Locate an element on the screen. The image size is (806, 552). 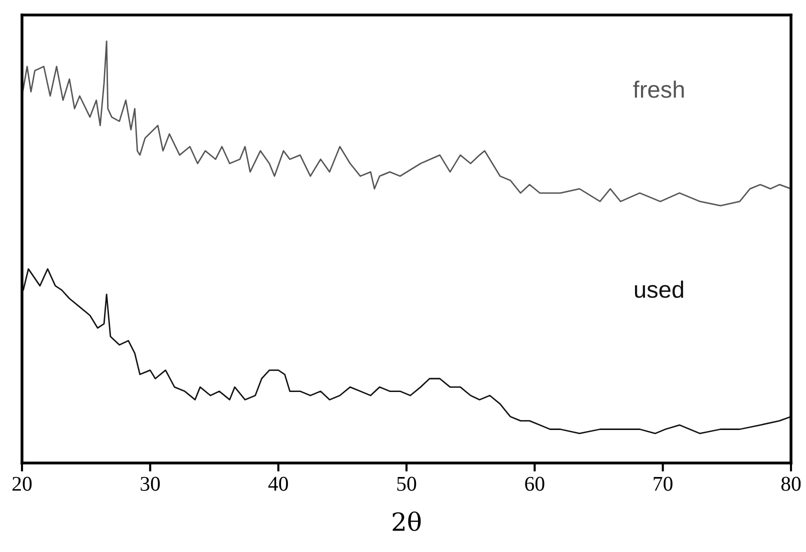
x-axis-title: 2θ is located at coordinates (406, 521).